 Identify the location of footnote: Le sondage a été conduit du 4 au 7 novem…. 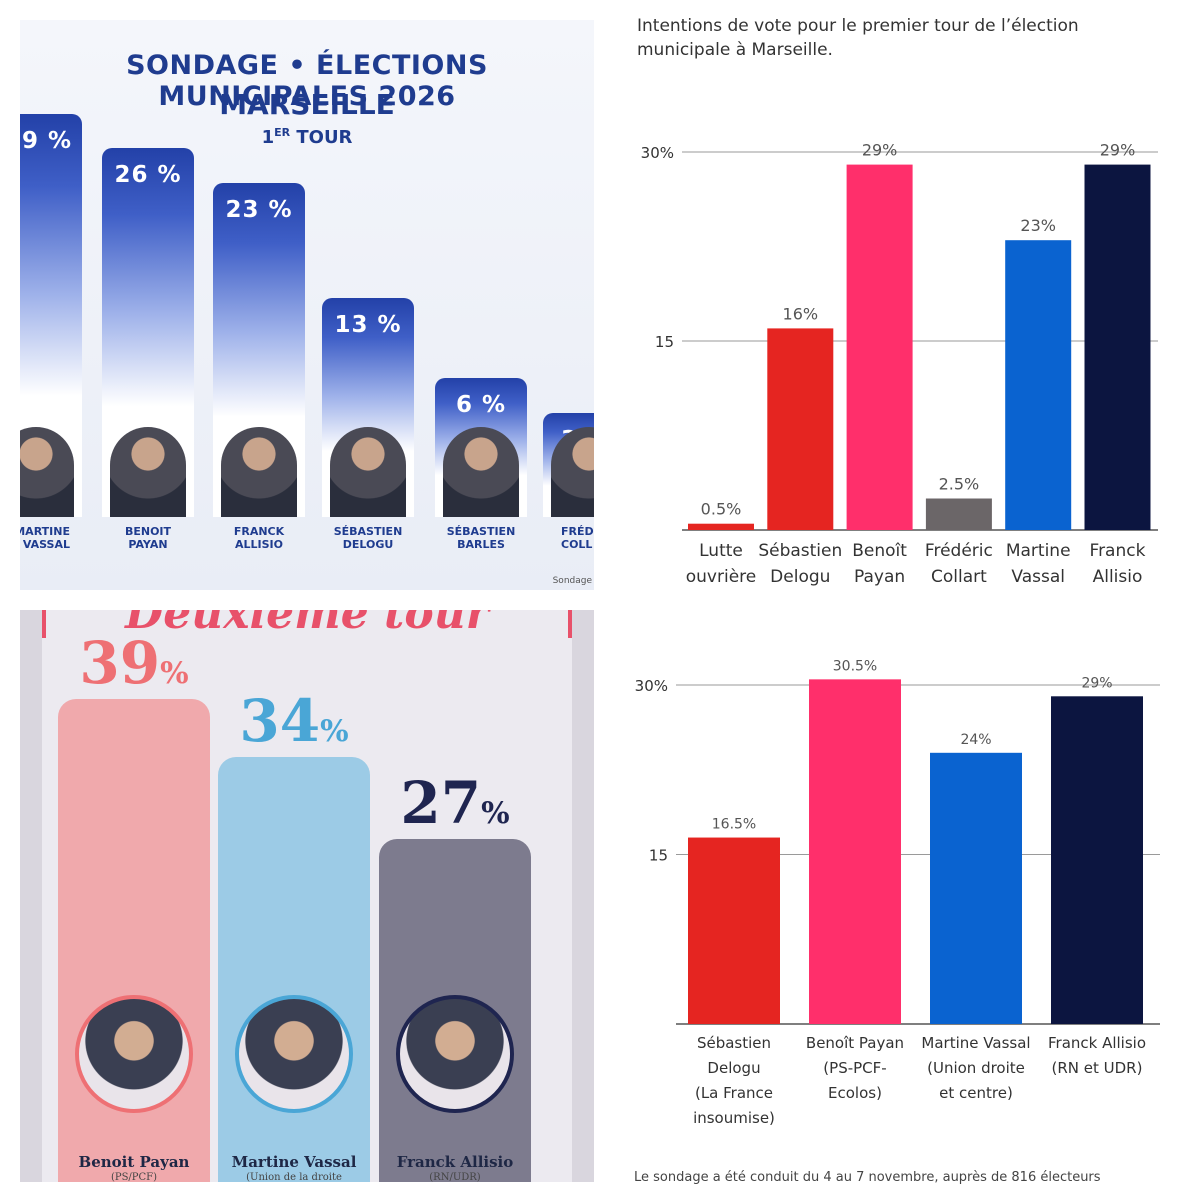
(867, 1177).